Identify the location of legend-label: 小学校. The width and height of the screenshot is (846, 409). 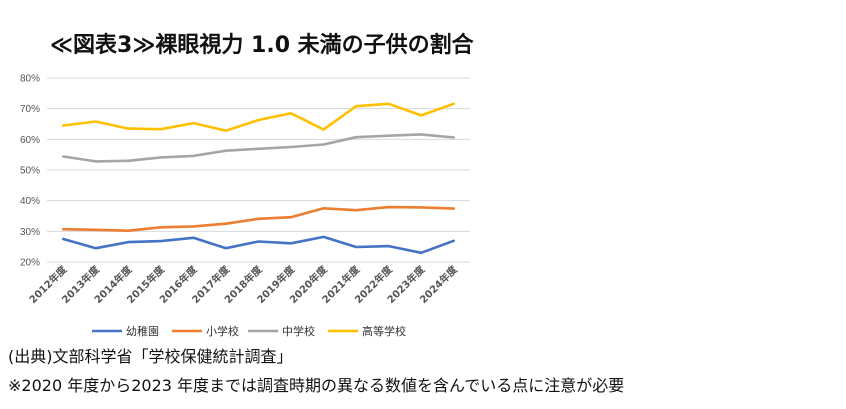
(222, 331).